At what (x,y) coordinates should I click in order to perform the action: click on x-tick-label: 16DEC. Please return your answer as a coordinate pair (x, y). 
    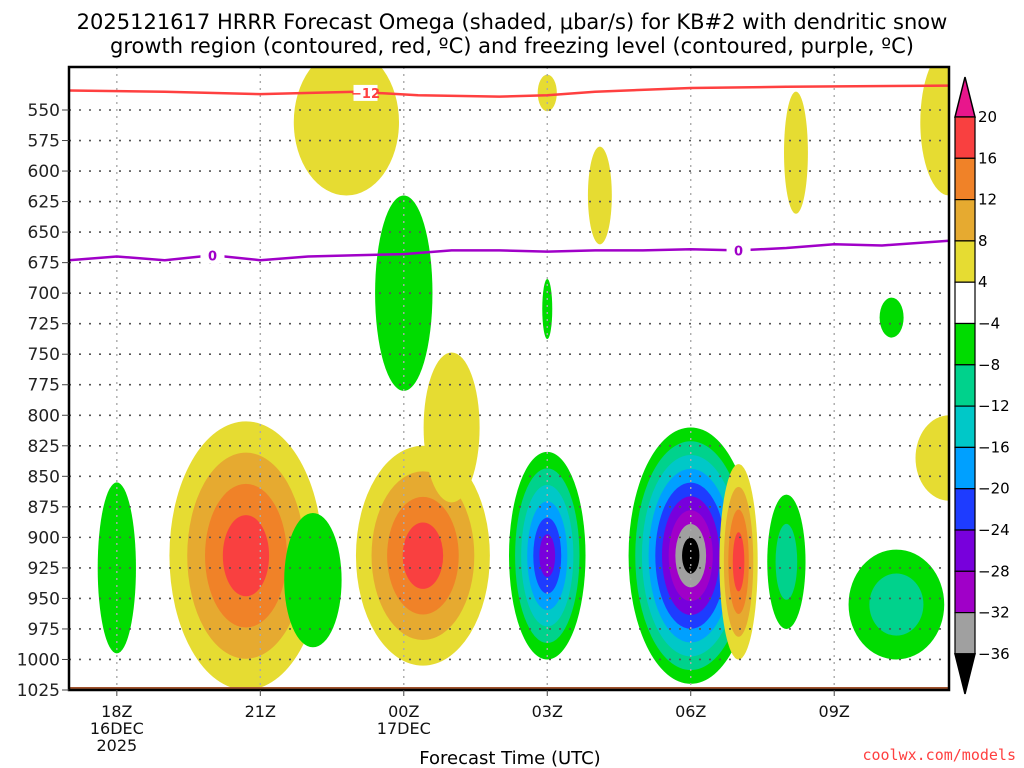
    Looking at the image, I should click on (117, 728).